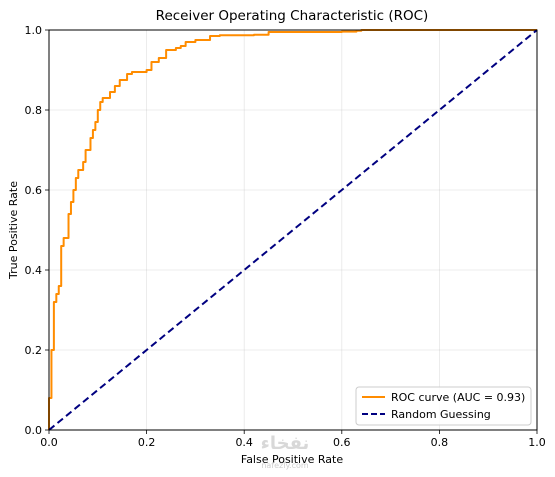 The image size is (555, 477). I want to click on y-tick-label: 0.6, so click(34, 190).